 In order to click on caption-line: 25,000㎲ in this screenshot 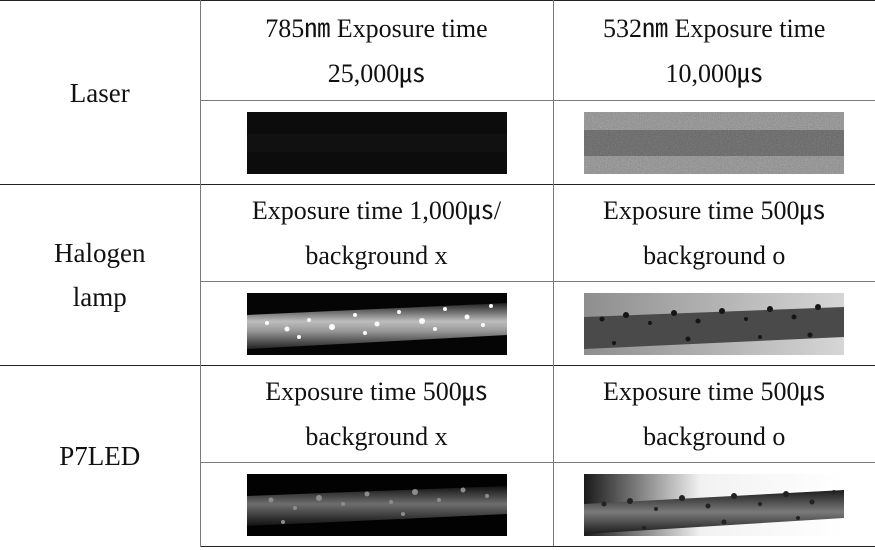, I will do `click(376, 73)`.